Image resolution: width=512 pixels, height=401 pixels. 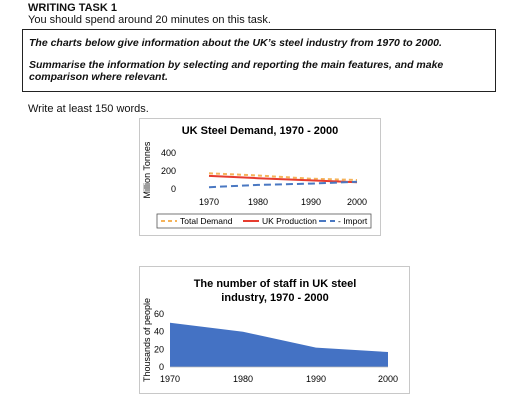 I want to click on chart-title: UK Steel Demand, 1970 - 2000, so click(x=260, y=131).